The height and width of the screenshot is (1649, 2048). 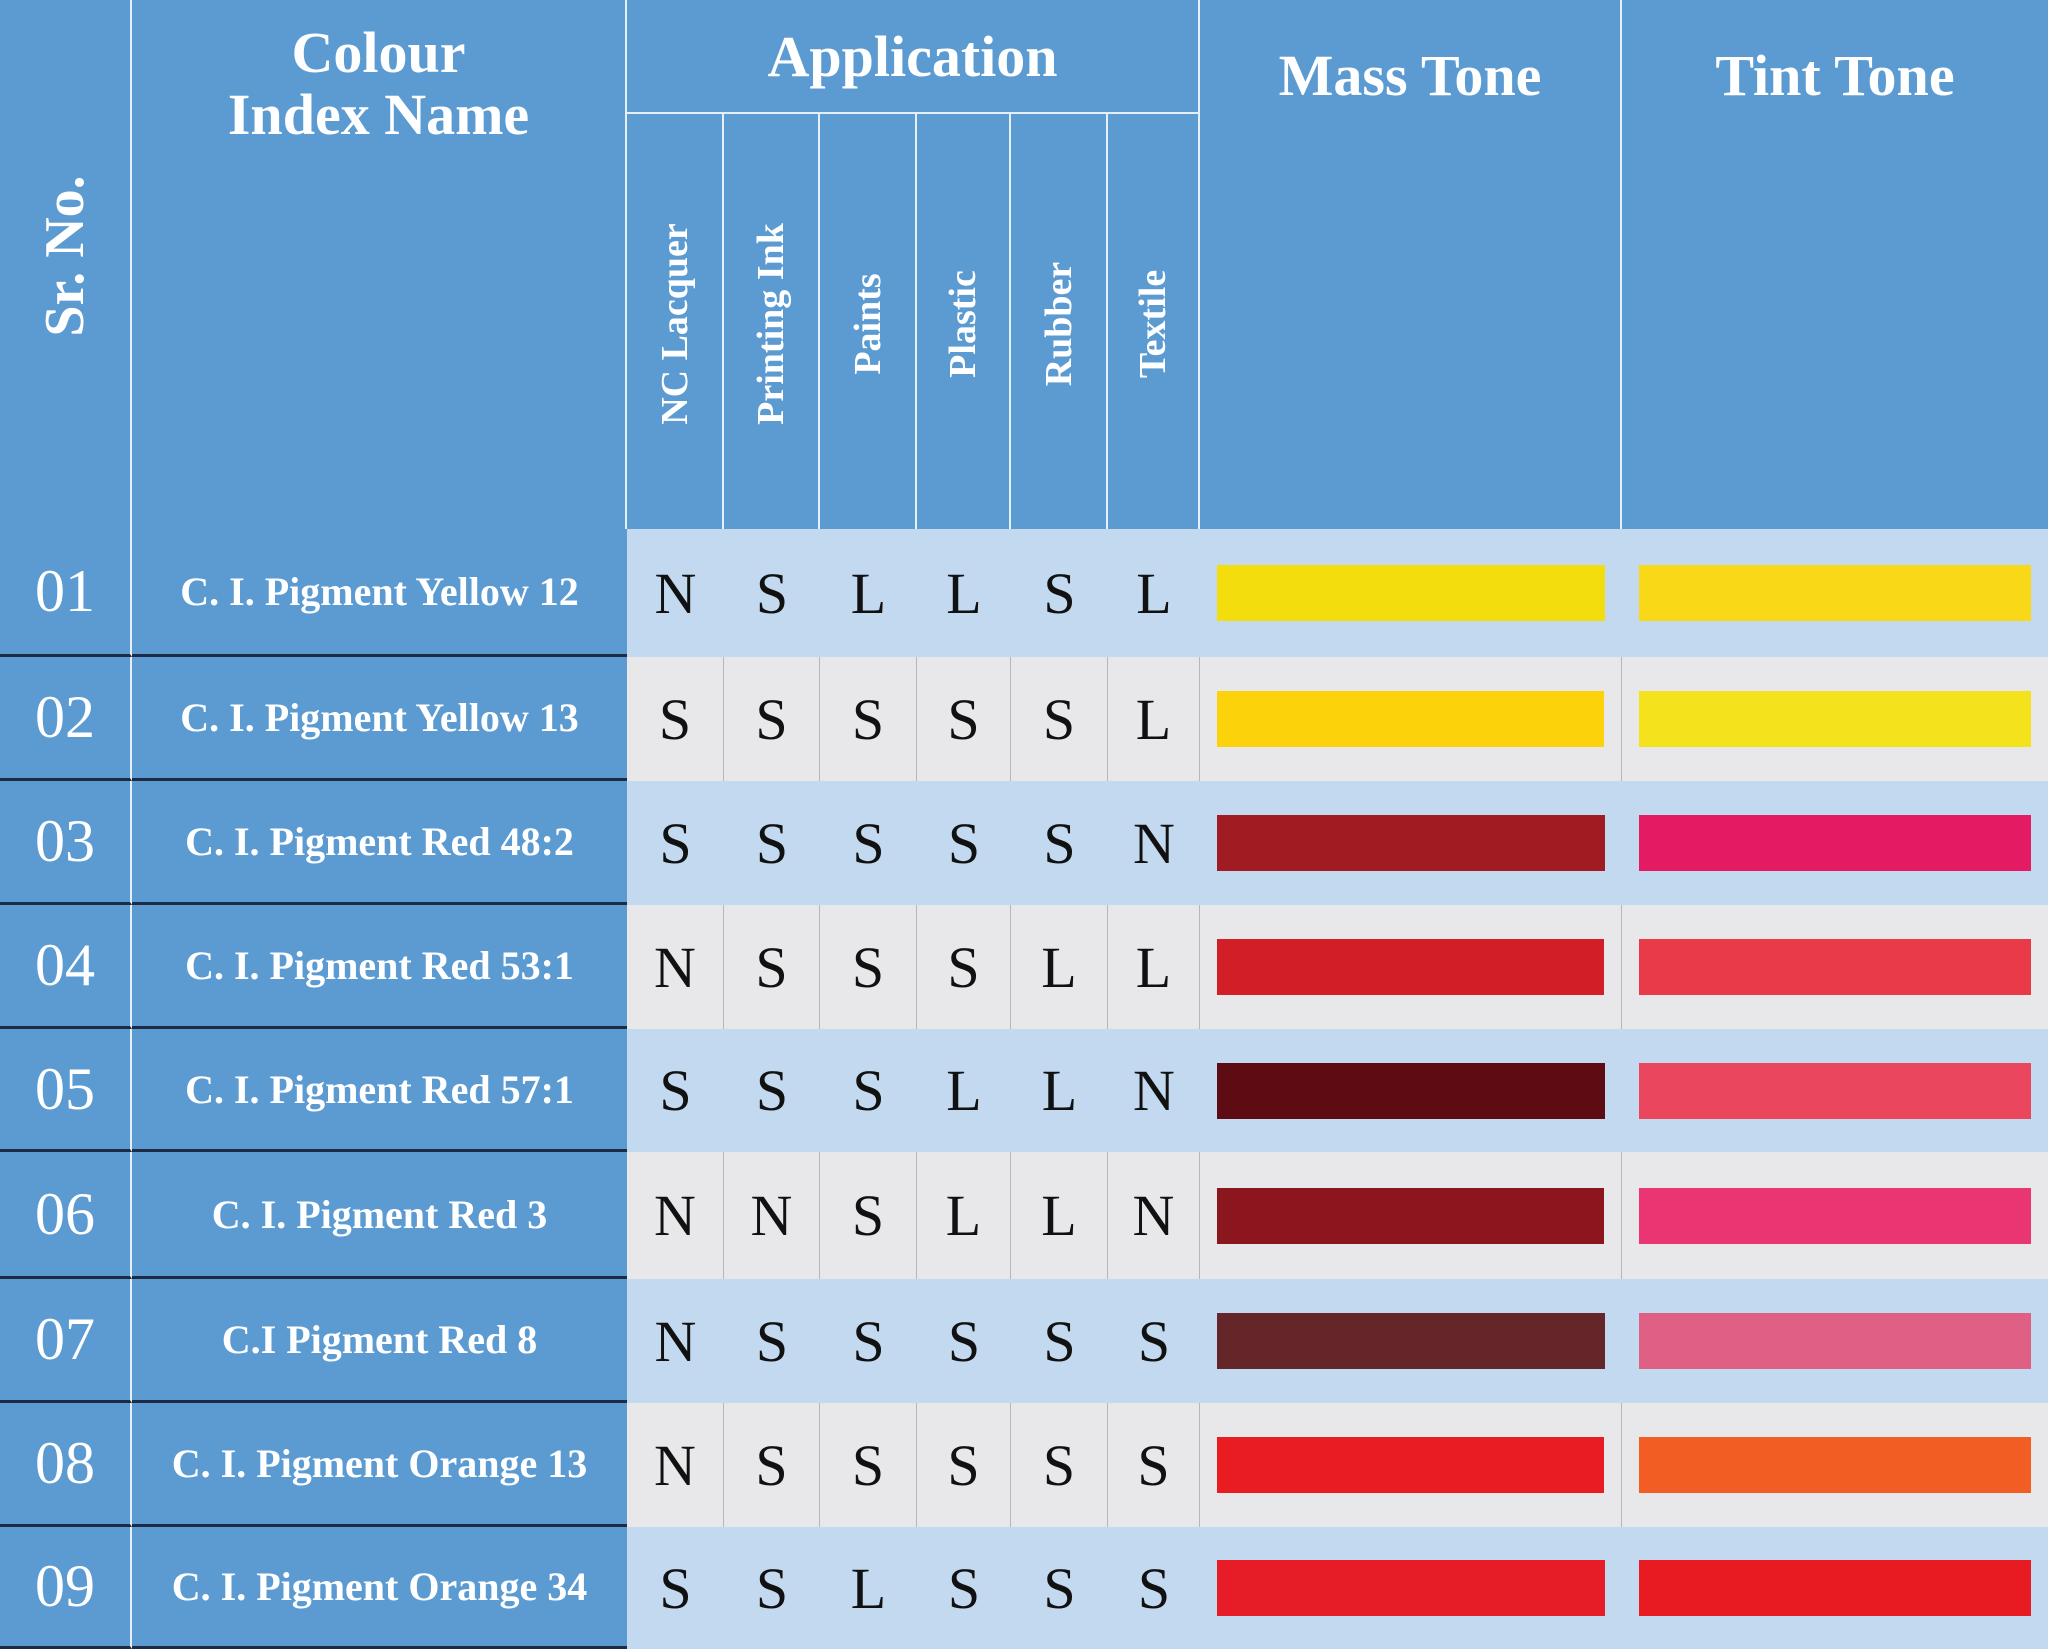 I want to click on sr-no-cell: 08, so click(x=66, y=1465).